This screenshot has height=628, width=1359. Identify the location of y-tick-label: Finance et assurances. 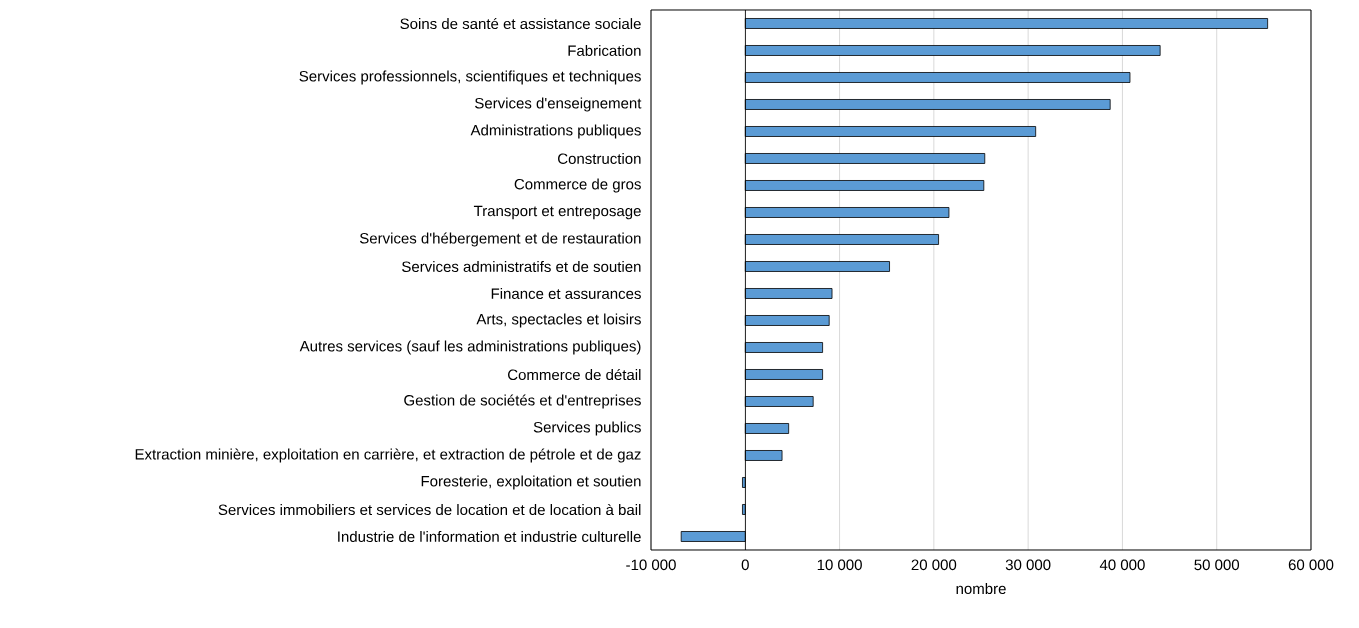
(566, 293).